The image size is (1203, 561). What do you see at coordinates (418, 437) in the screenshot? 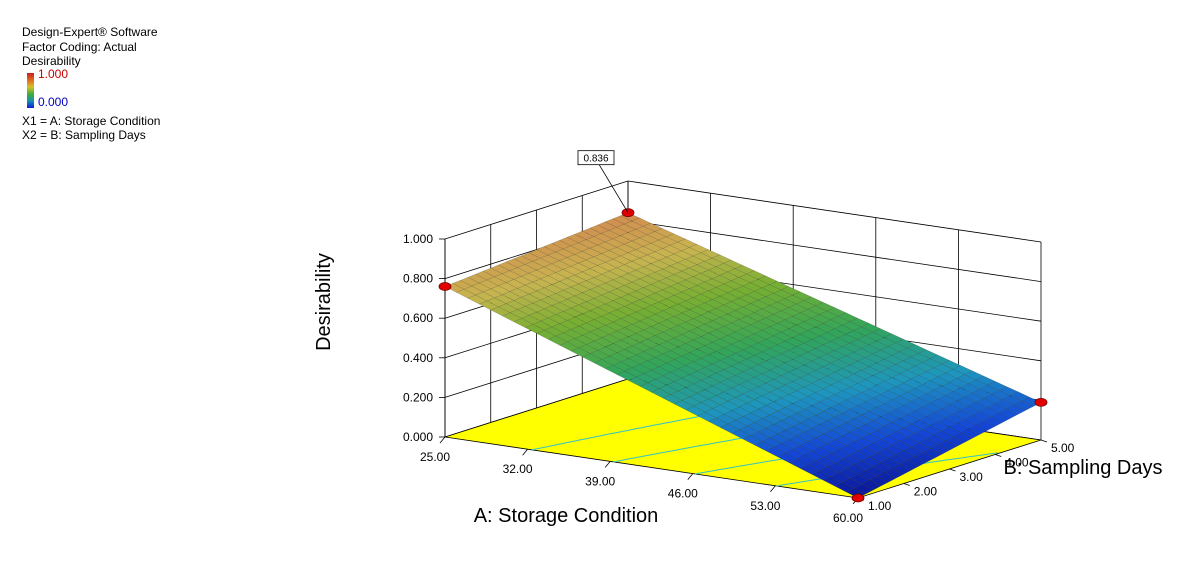
I see `z-tick-label: 0.000` at bounding box center [418, 437].